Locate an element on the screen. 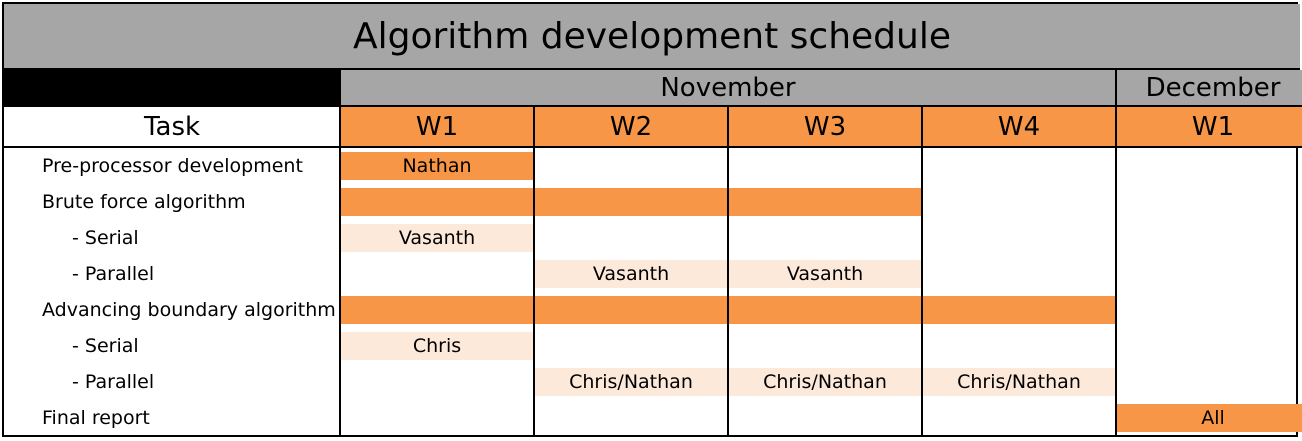 The height and width of the screenshot is (441, 1302). week-header-november-w3: W3 is located at coordinates (825, 127).